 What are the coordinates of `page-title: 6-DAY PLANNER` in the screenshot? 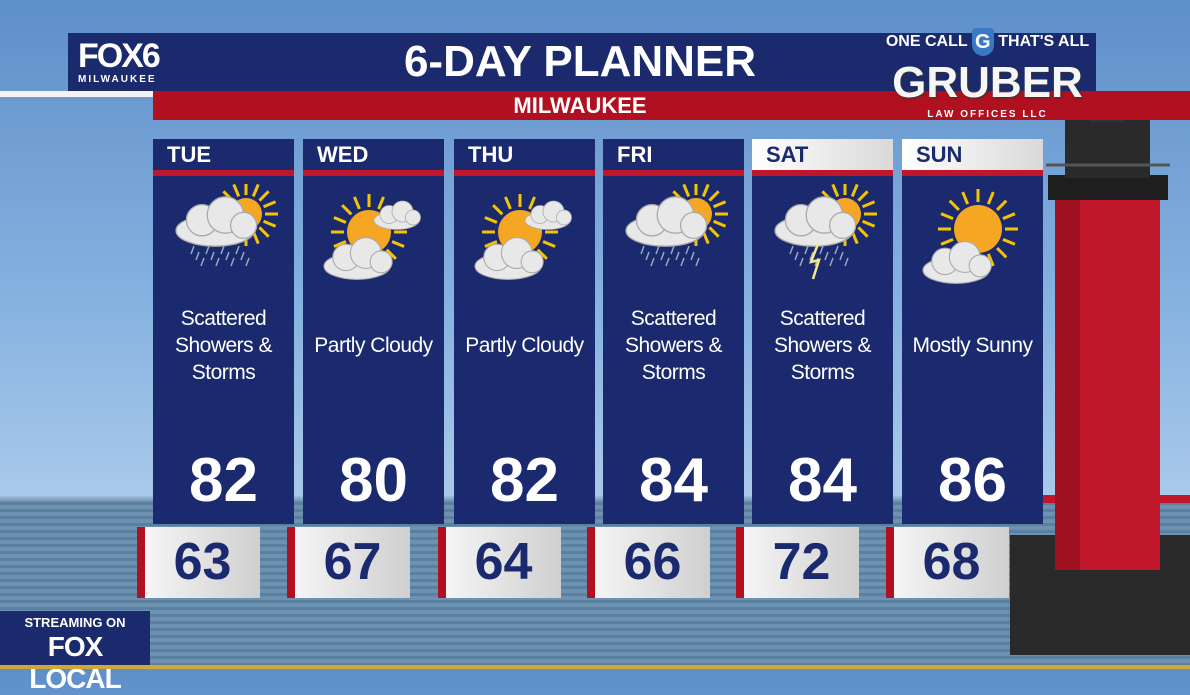 It's located at (580, 61).